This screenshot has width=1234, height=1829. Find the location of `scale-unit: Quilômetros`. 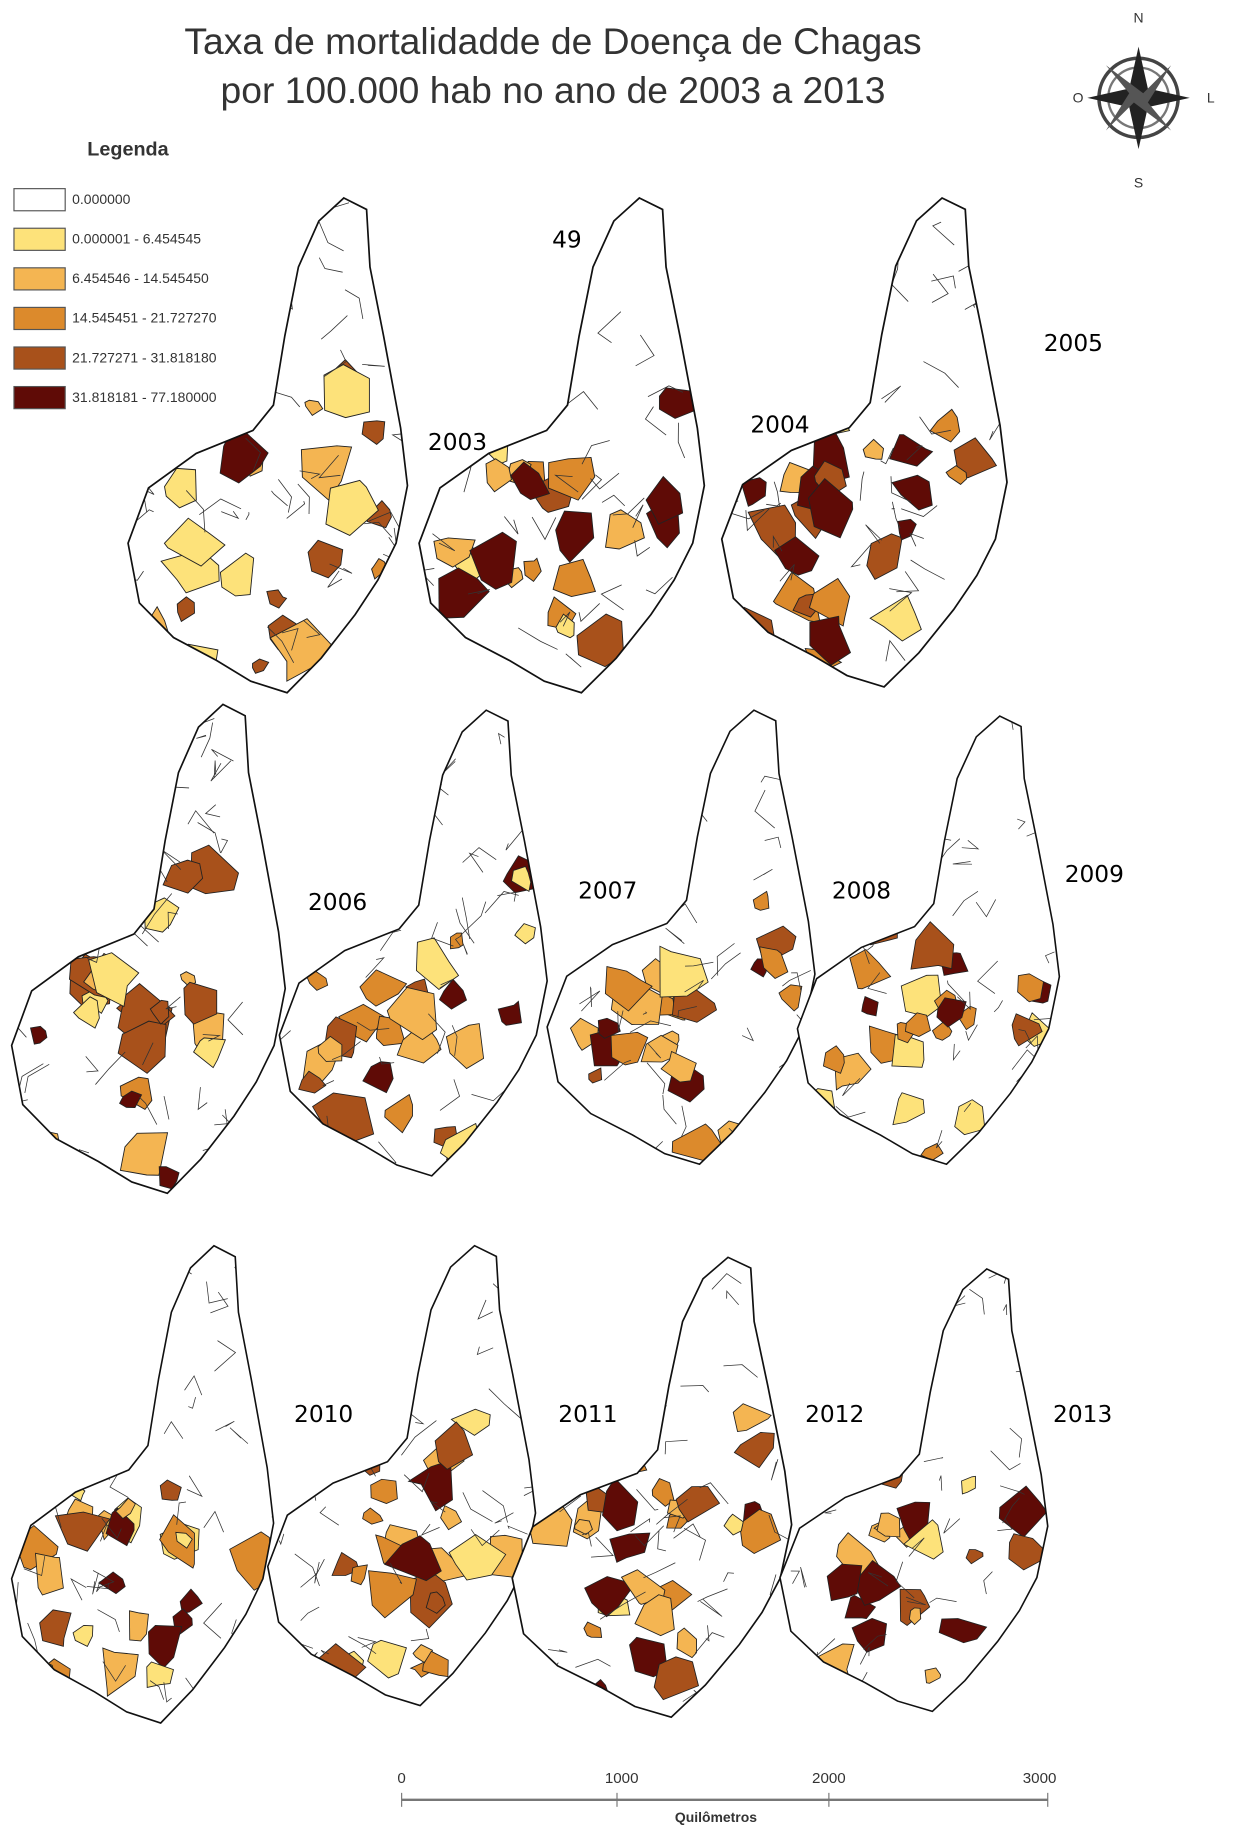

scale-unit: Quilômetros is located at coordinates (716, 1817).